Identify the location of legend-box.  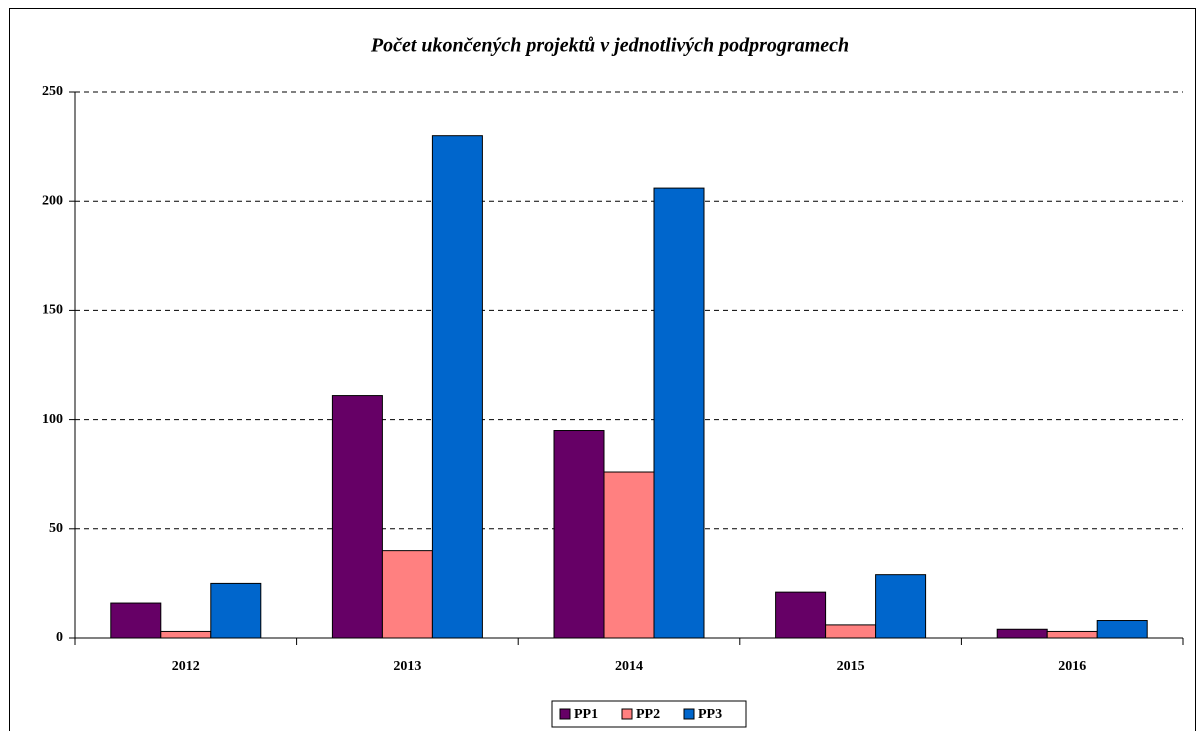
(649, 714).